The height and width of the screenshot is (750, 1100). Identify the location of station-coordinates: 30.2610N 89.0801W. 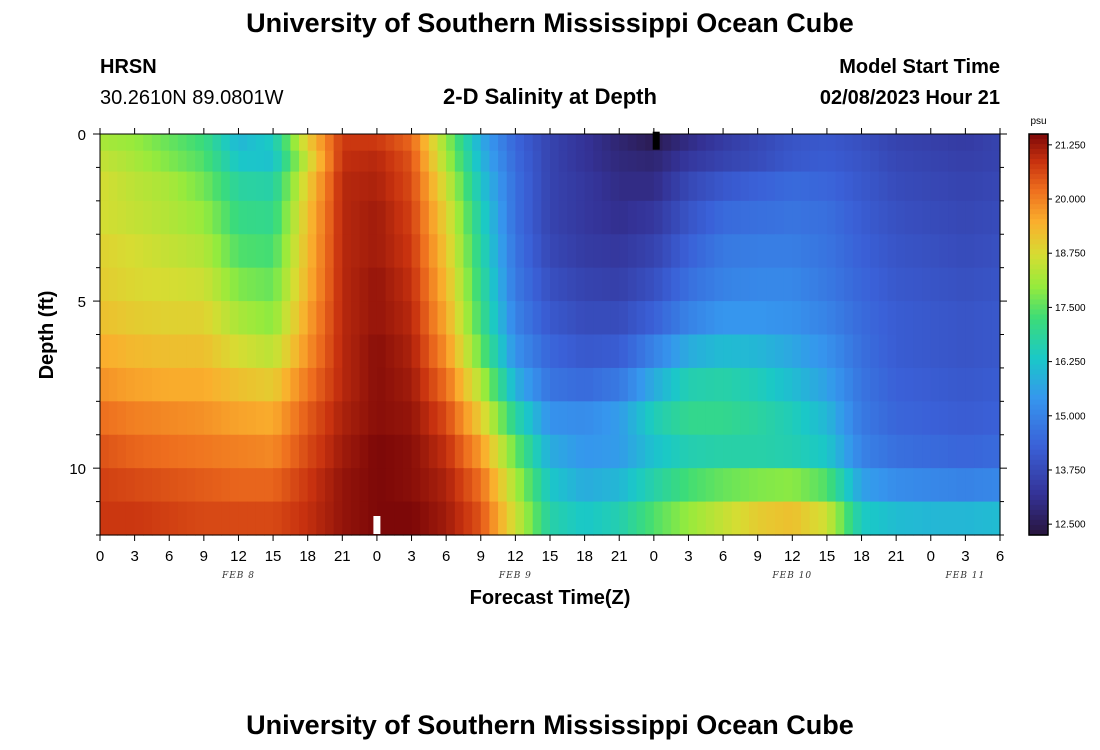
(192, 98).